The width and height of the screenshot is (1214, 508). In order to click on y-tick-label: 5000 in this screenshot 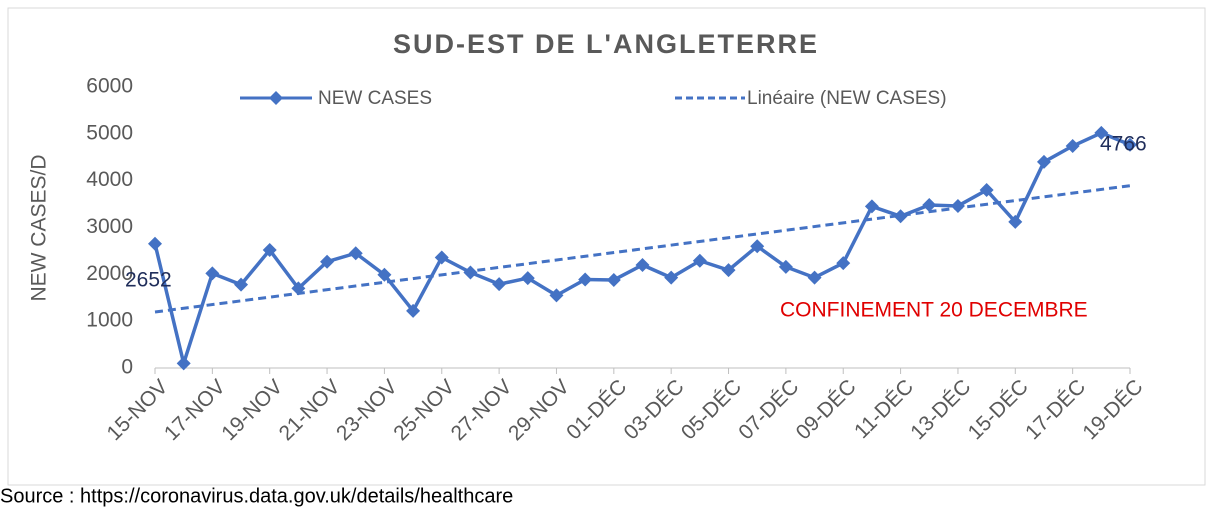, I will do `click(109, 132)`.